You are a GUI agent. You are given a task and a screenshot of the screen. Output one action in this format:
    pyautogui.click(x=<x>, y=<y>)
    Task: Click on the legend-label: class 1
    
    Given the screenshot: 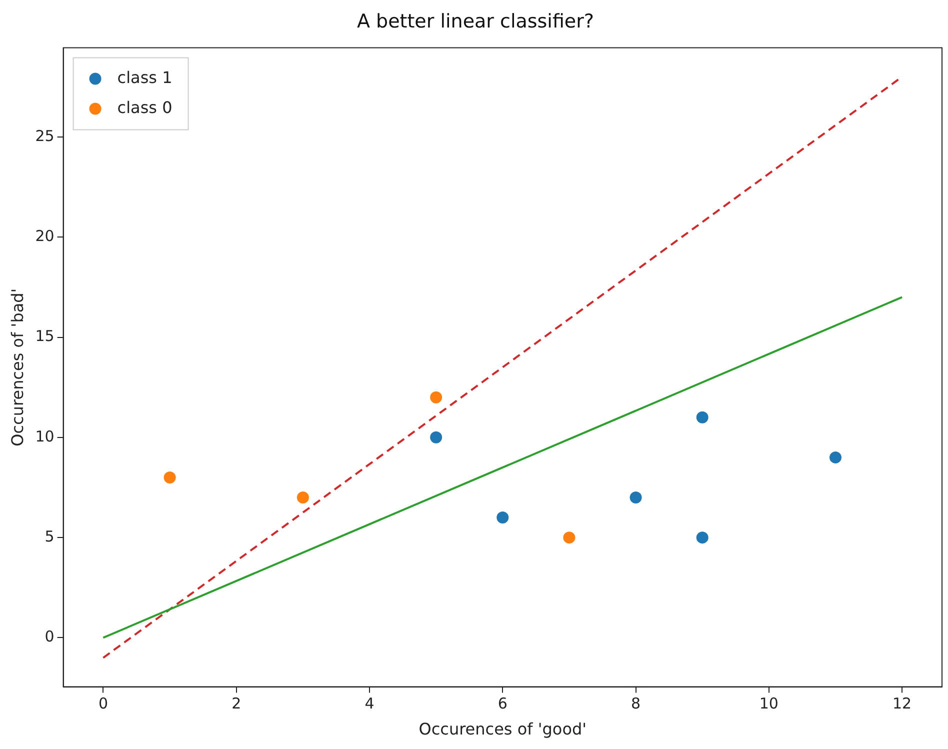 What is the action you would take?
    pyautogui.click(x=144, y=77)
    